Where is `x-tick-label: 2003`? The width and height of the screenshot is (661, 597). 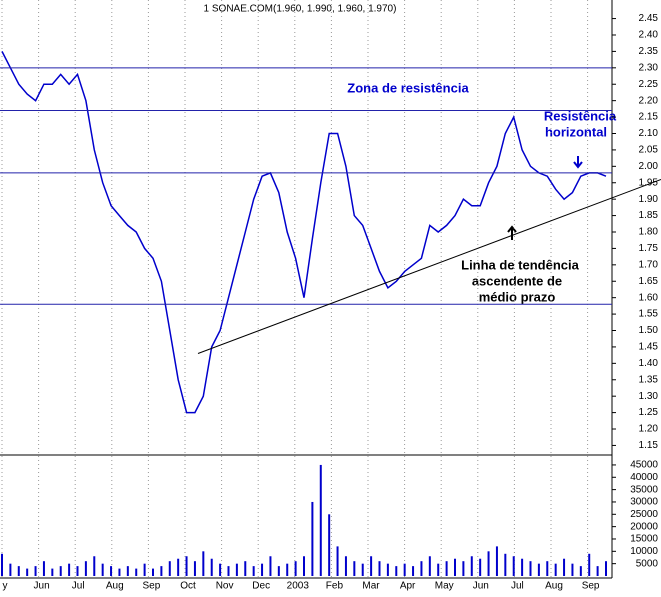
x-tick-label: 2003 is located at coordinates (298, 586).